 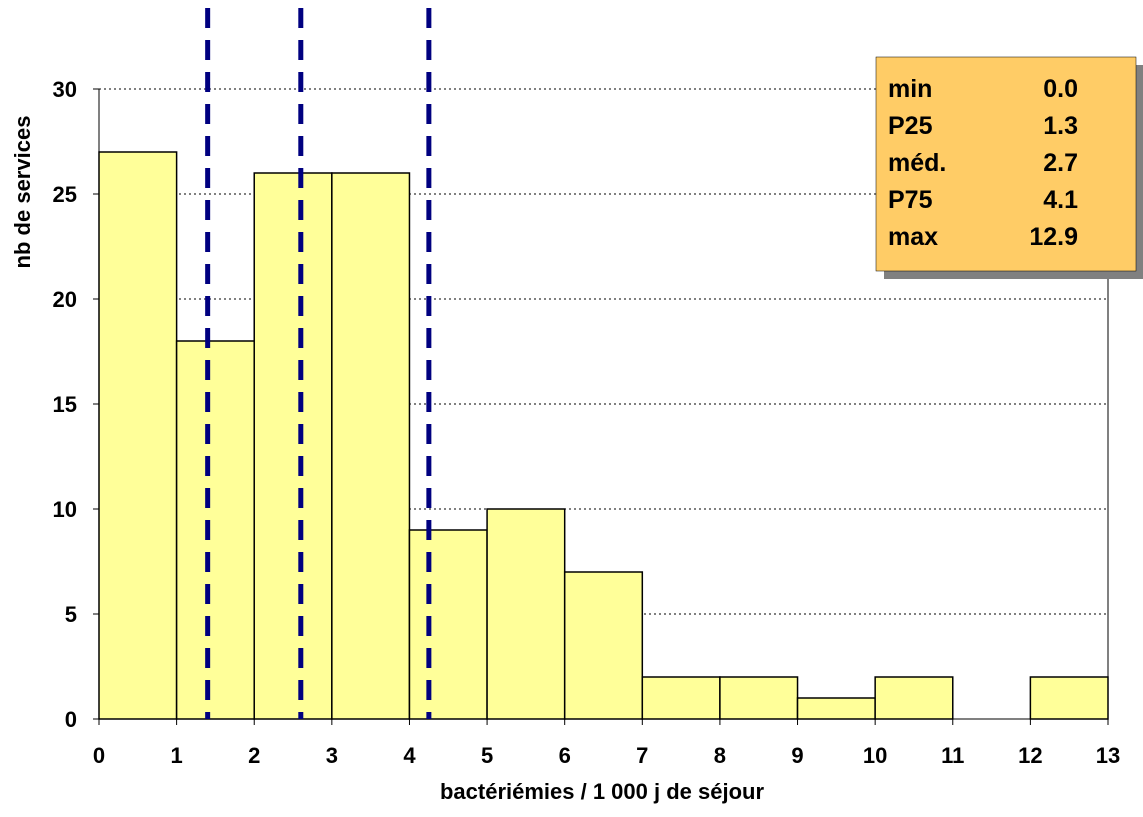 What do you see at coordinates (409, 755) in the screenshot?
I see `x-tick-label: 4` at bounding box center [409, 755].